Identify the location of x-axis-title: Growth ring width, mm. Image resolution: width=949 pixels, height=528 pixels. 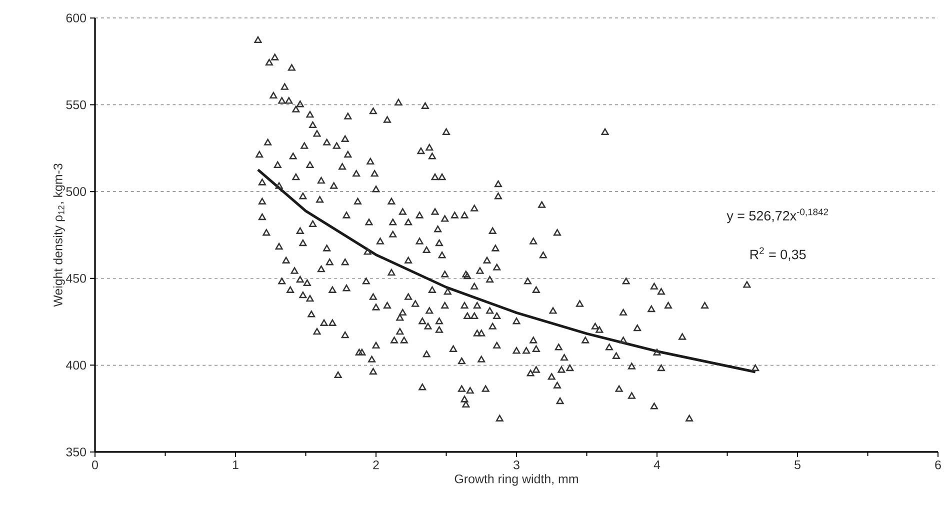
(516, 480).